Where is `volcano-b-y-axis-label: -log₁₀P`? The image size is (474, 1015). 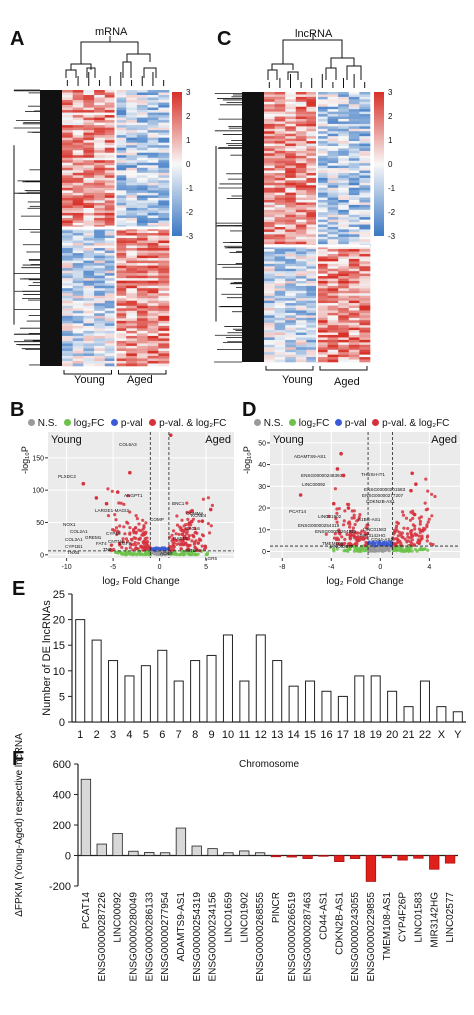 volcano-b-y-axis-label: -log₁₀P is located at coordinates (25, 460).